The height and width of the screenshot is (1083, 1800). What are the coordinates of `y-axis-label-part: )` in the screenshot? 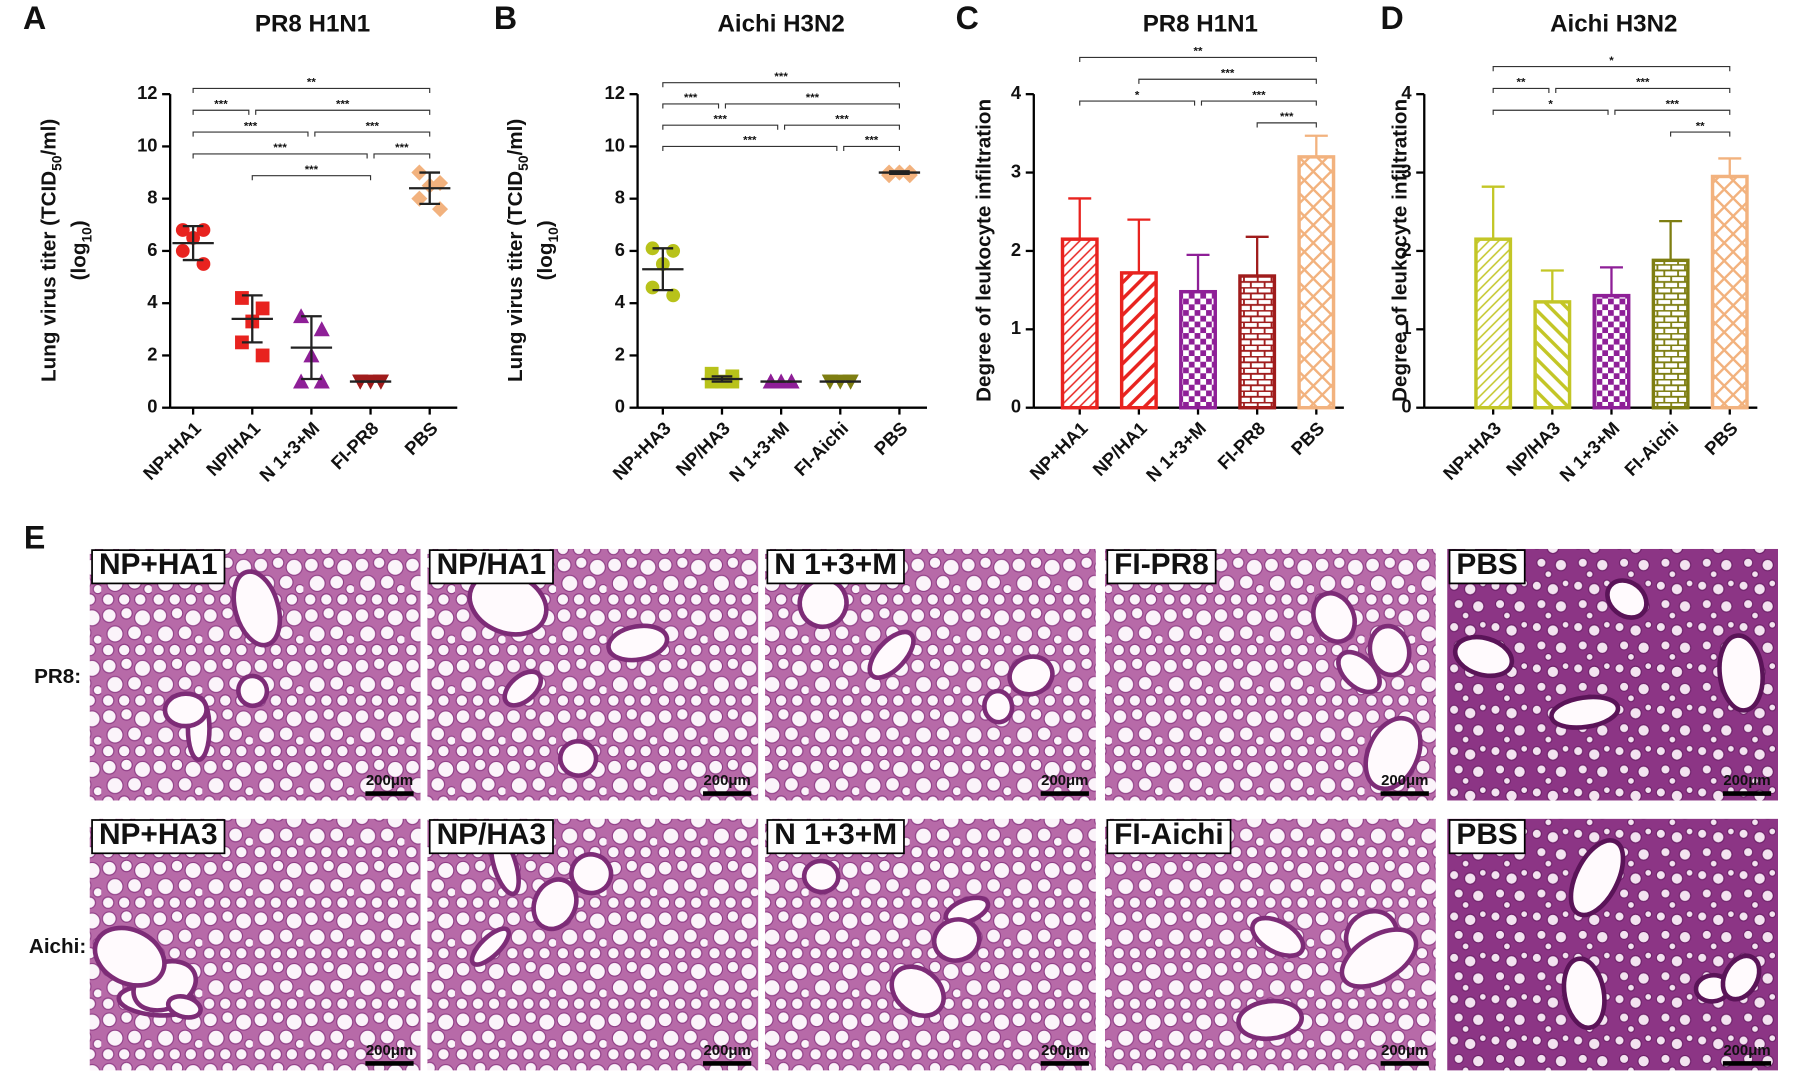 It's located at (79, 223).